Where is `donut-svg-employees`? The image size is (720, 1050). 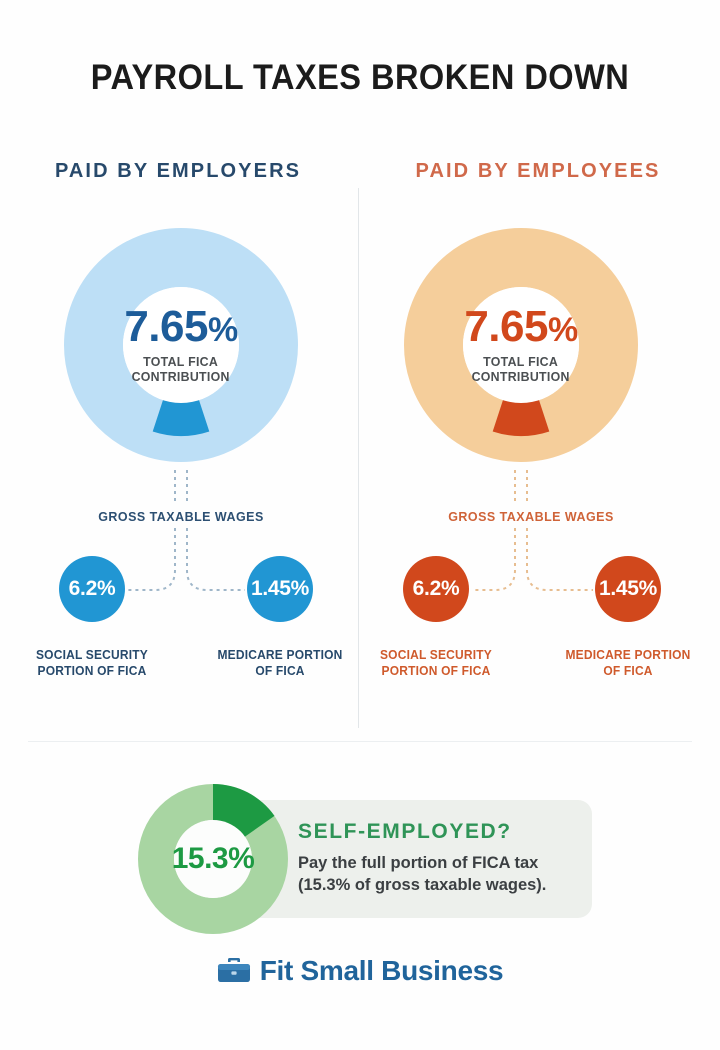 donut-svg-employees is located at coordinates (521, 345).